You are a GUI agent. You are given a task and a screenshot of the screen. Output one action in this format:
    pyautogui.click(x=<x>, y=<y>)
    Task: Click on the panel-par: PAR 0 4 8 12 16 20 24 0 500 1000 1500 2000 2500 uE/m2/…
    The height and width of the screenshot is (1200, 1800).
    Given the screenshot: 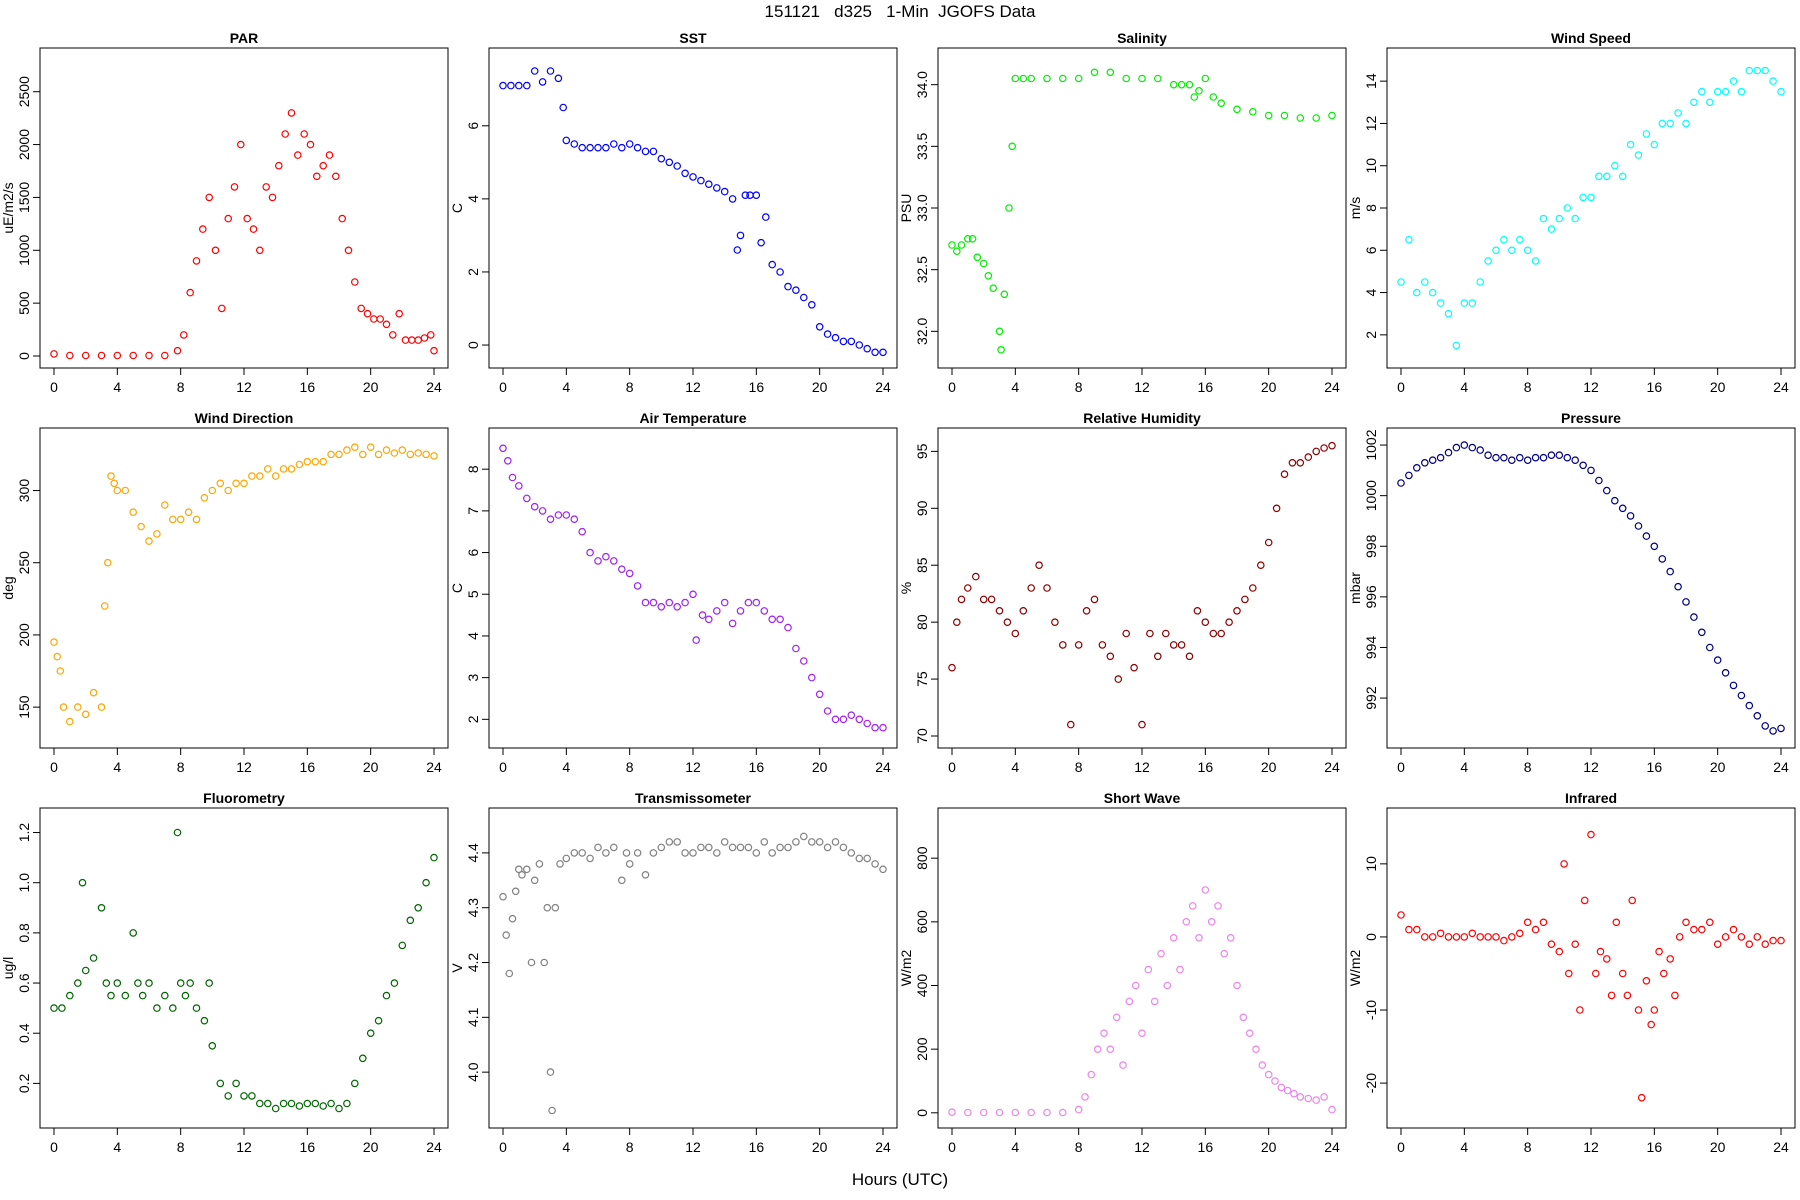 What is the action you would take?
    pyautogui.click(x=224, y=212)
    